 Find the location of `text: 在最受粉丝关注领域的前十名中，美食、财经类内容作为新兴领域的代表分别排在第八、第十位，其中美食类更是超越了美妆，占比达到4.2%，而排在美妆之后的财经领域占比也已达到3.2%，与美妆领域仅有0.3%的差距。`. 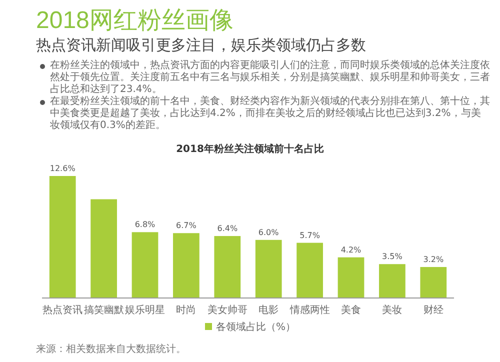

text: 在最受粉丝关注领域的前十名中，美食、财经类内容作为新兴领域的代表分别排在第八、第十位，其中美食类更是超越了美妆，占比达到4.2%，而排在美妆之后的财经领域占比也已达到3.2%，与美妆领域仅有0.3%的差距。 is located at coordinates (270, 114).